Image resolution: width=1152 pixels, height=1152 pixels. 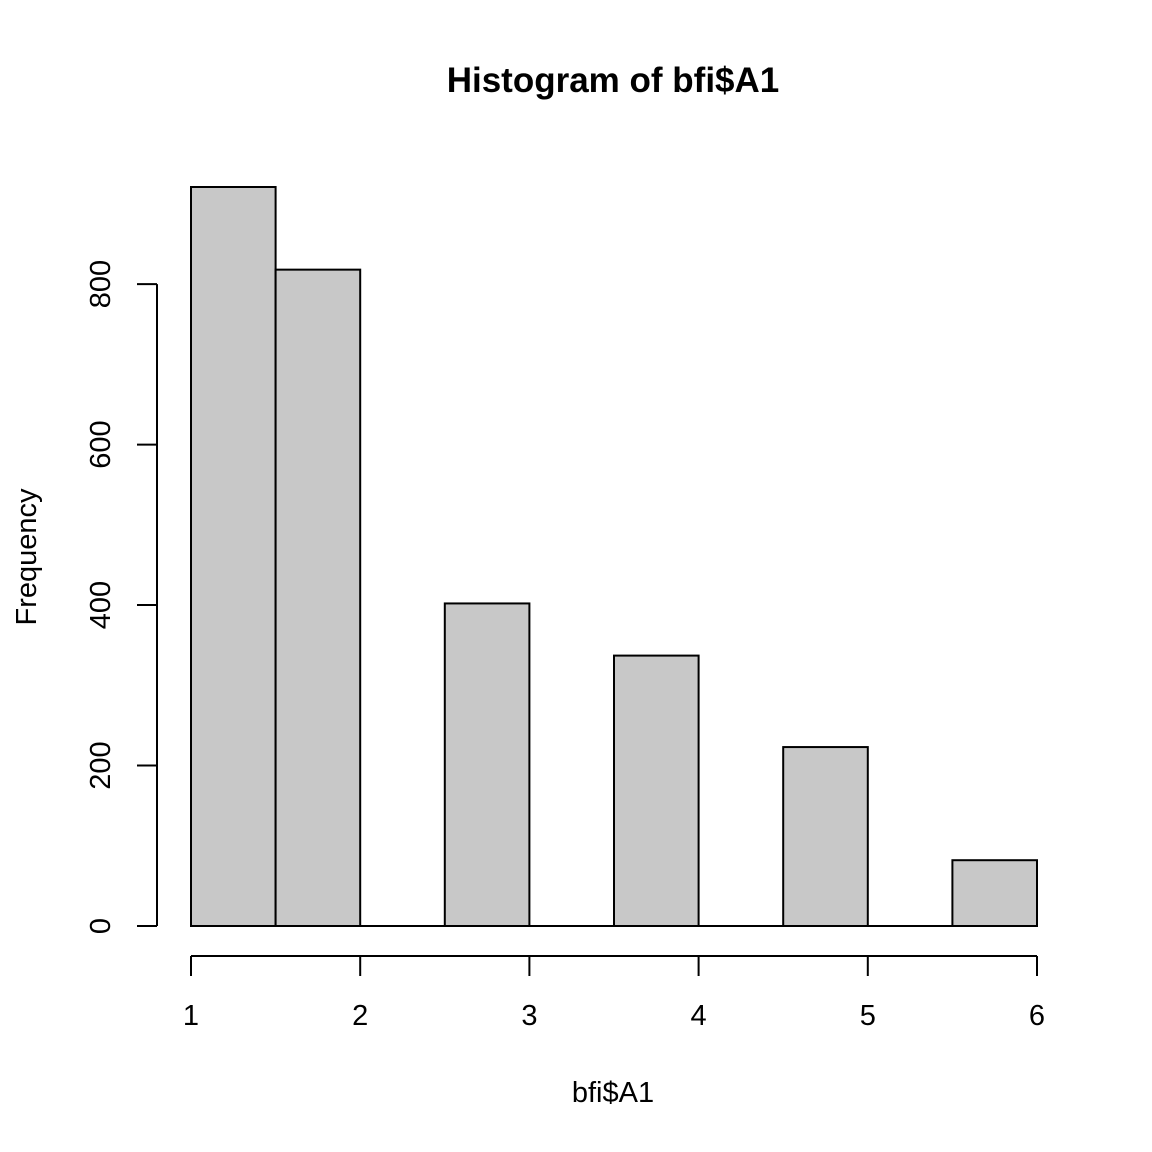 I want to click on y-tick-label: 0, so click(x=101, y=926).